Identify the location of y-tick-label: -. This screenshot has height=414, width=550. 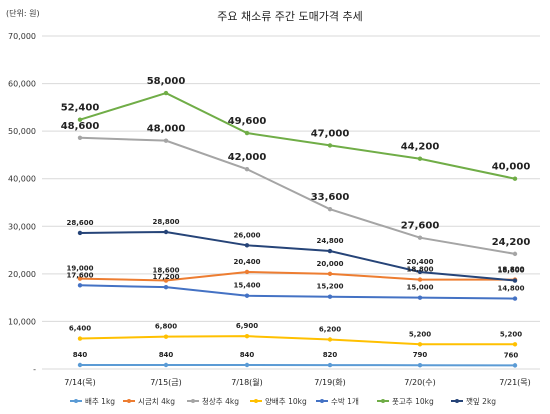
(34, 369).